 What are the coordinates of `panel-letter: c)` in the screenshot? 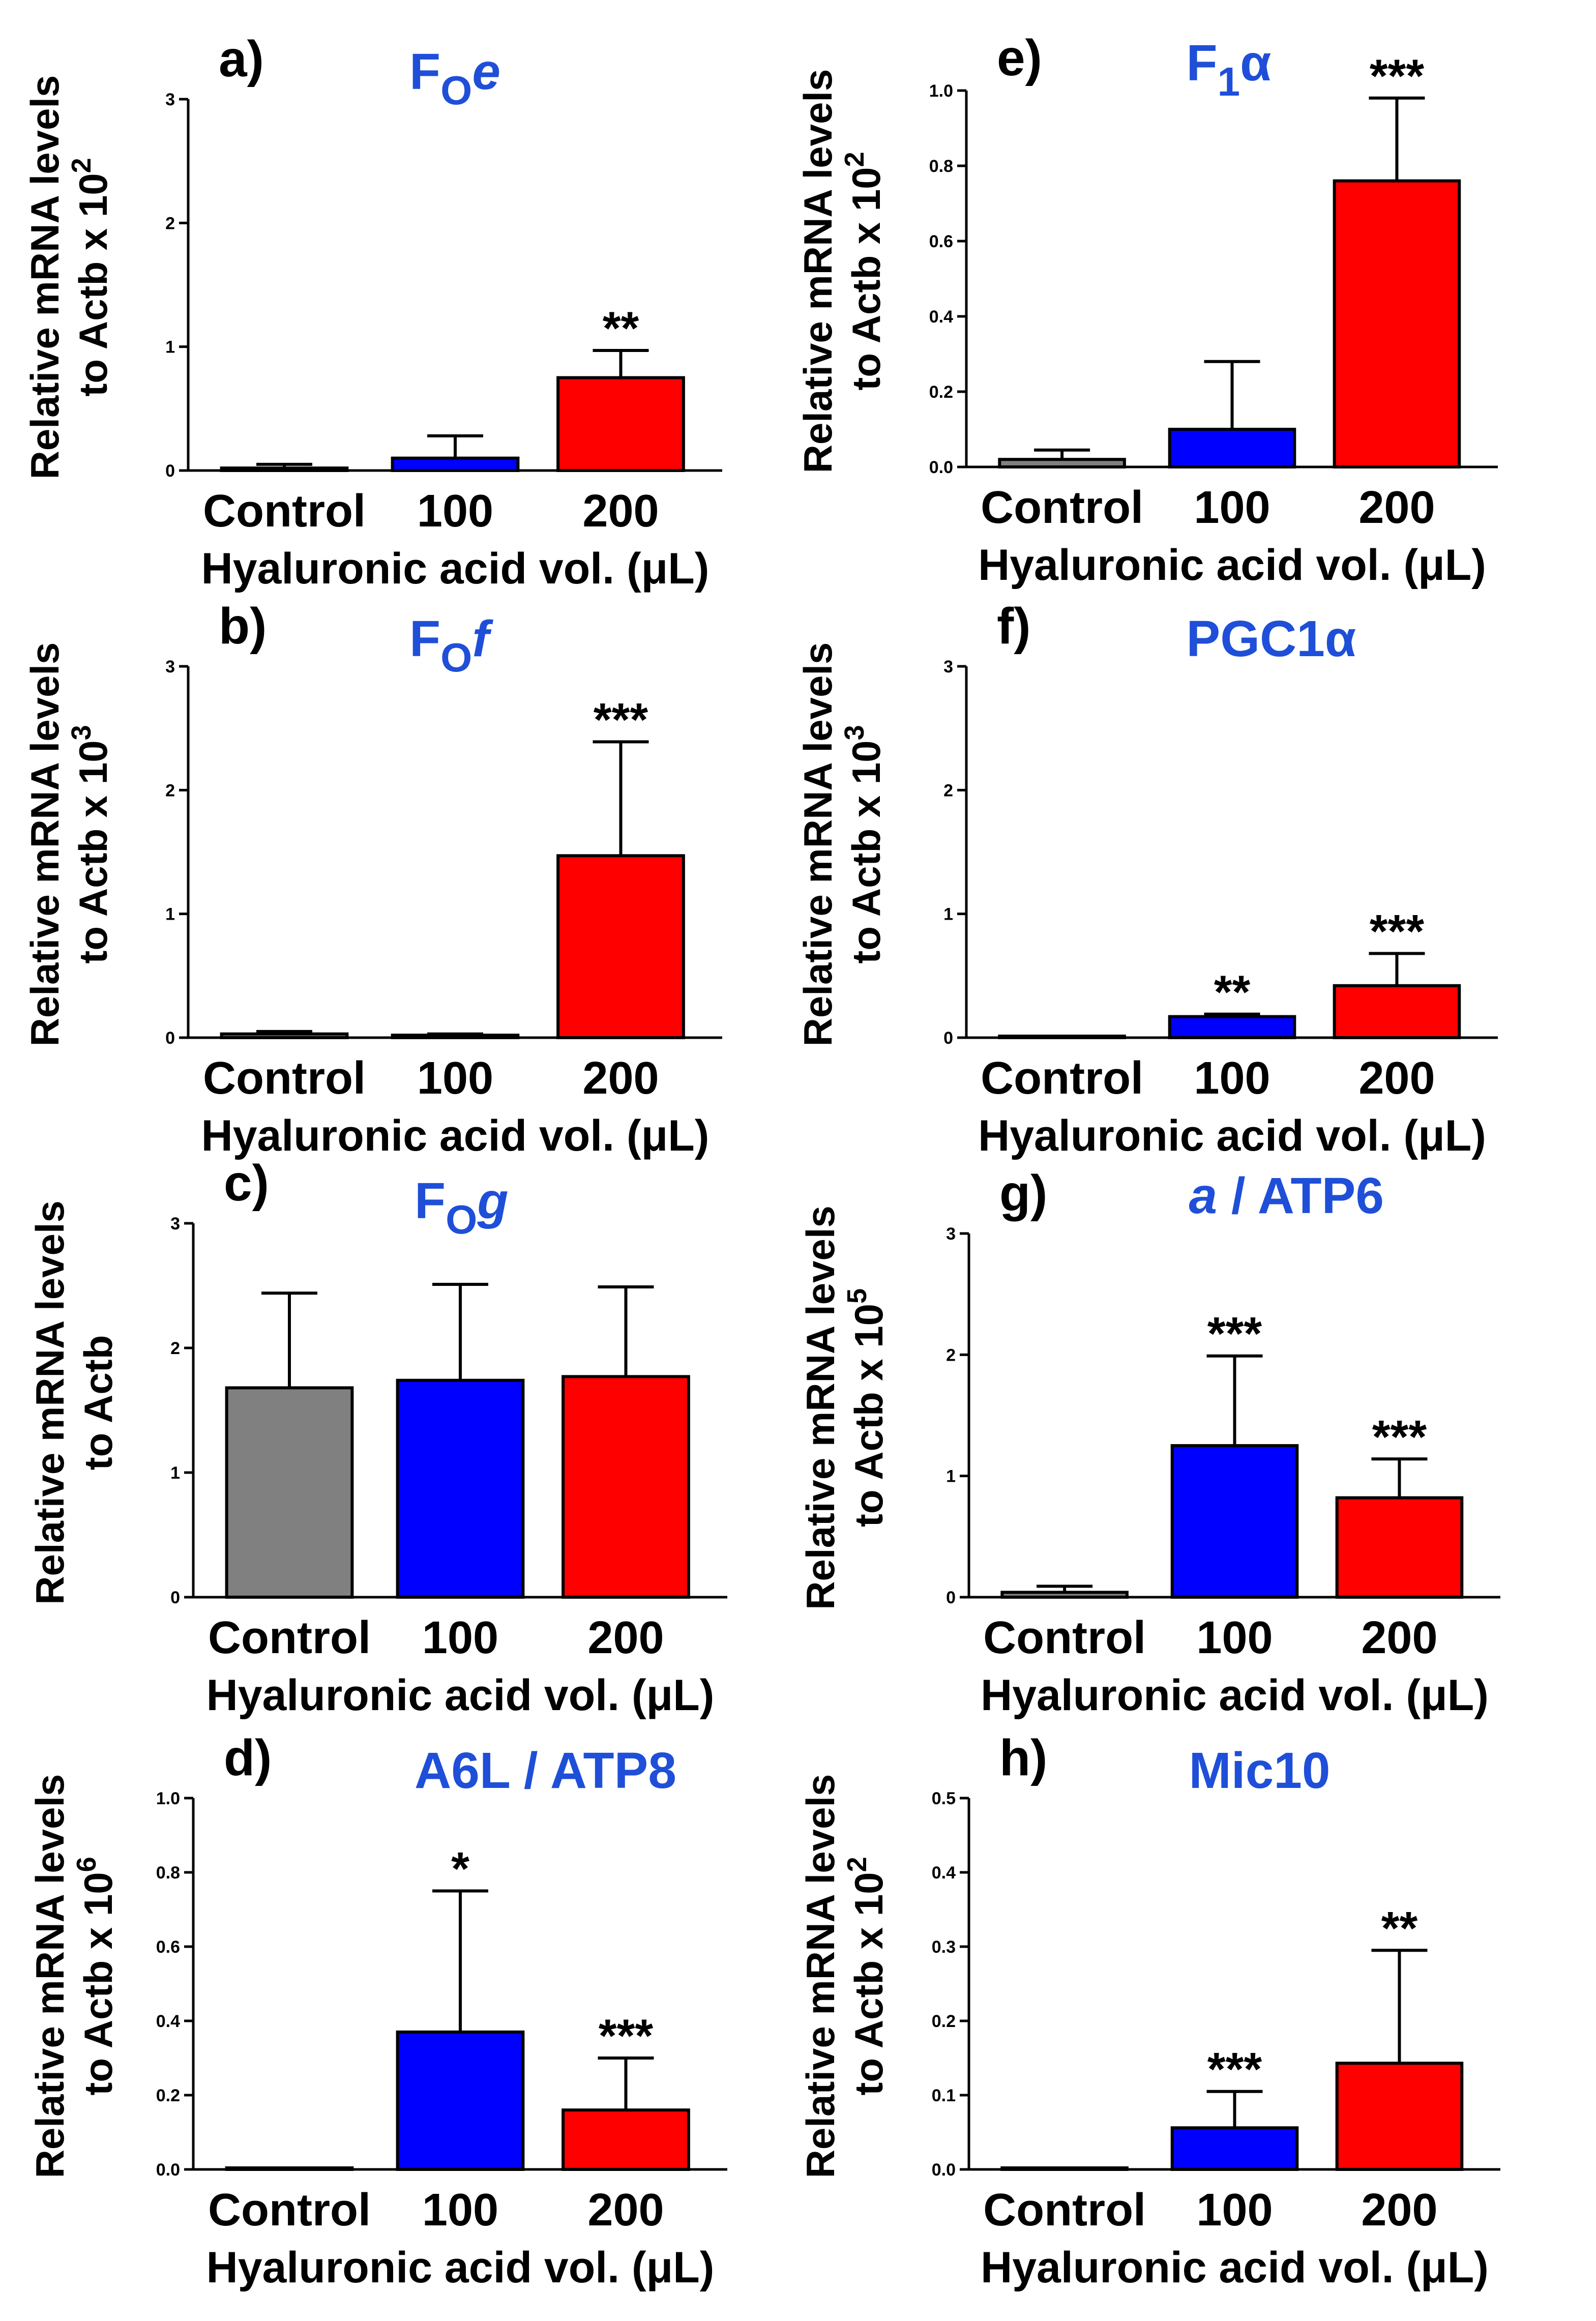 It's located at (247, 1184).